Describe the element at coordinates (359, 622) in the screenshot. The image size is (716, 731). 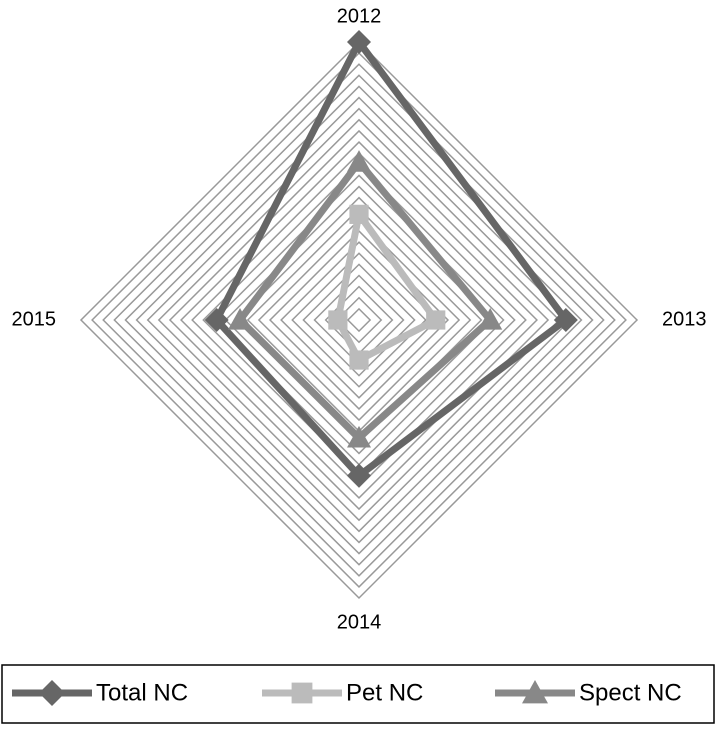
I see `category-label: 2014` at that location.